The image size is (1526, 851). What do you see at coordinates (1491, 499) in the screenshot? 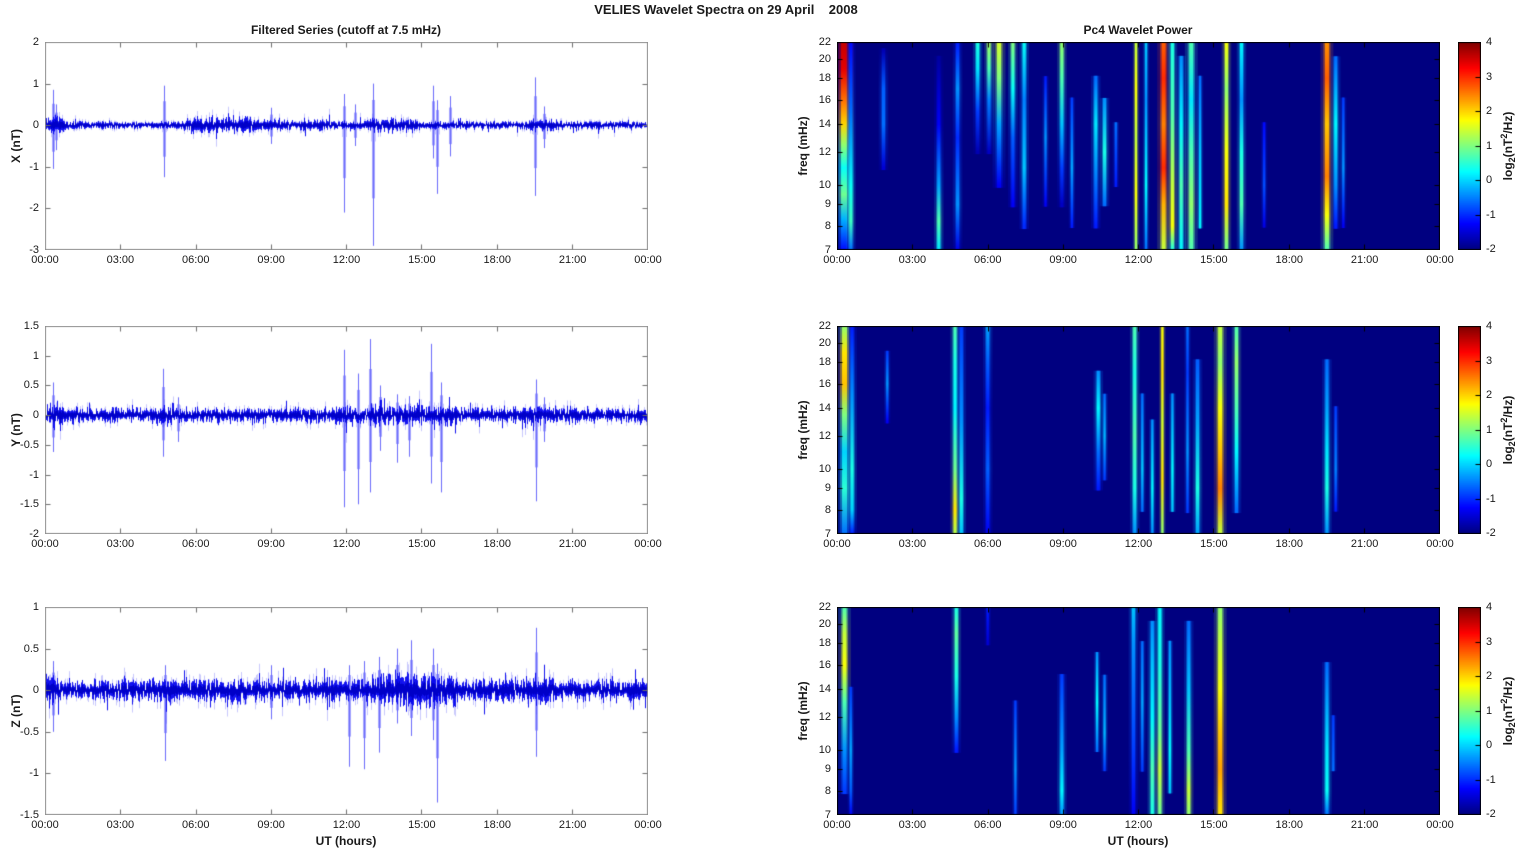
I see `colorbar-tick-label: -1` at bounding box center [1491, 499].